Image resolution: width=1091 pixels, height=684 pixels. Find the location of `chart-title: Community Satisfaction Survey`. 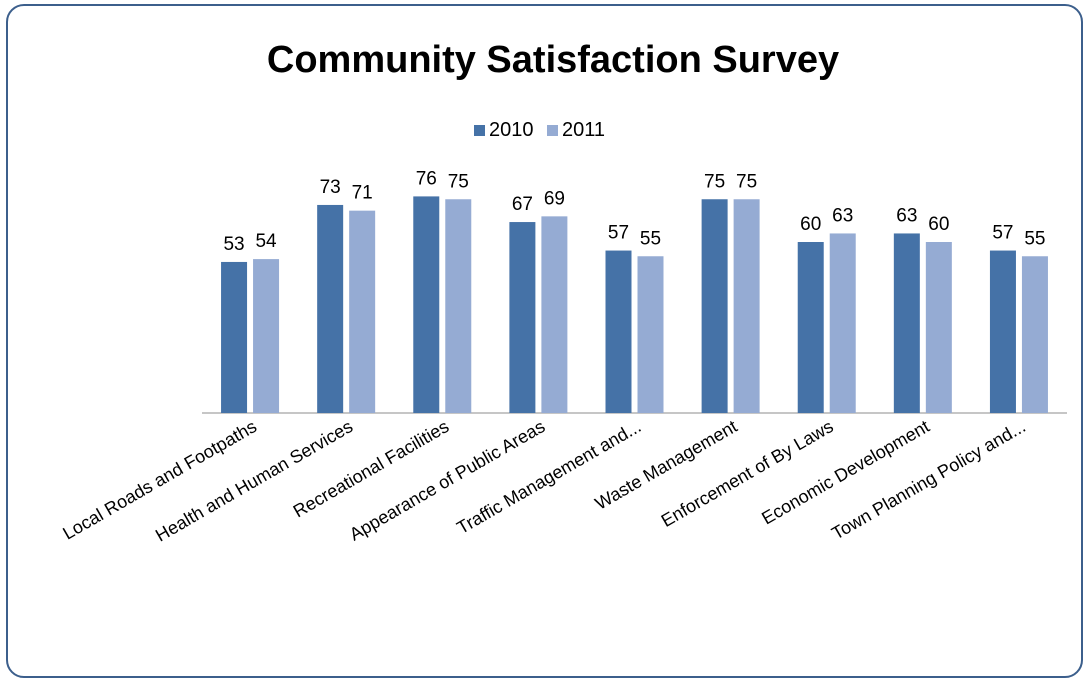

chart-title: Community Satisfaction Survey is located at coordinates (553, 60).